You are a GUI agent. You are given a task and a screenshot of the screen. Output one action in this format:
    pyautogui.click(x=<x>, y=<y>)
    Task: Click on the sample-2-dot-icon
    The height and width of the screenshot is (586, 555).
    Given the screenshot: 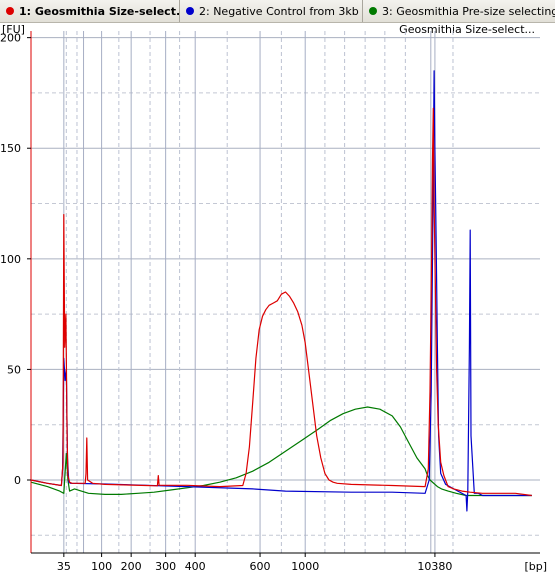 What is the action you would take?
    pyautogui.click(x=190, y=11)
    